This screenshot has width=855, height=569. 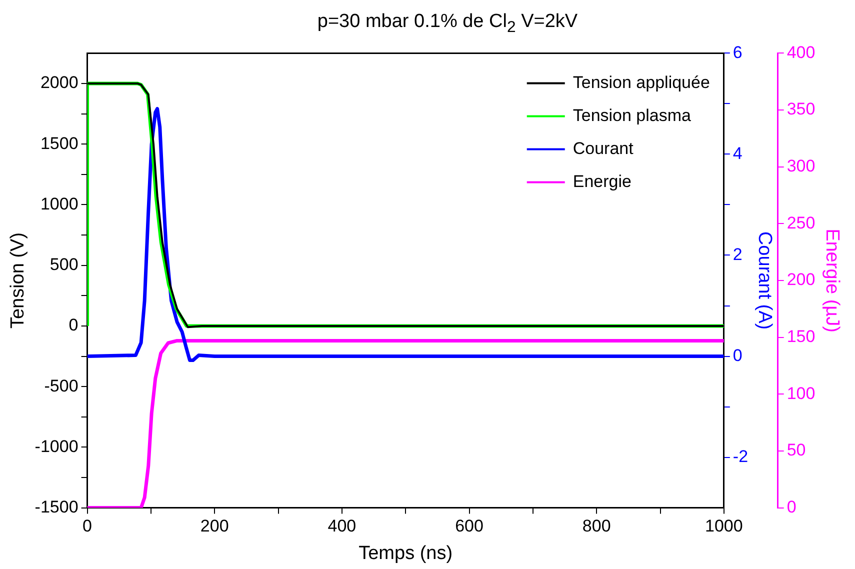 I want to click on chart-title: p=30 mbar 0.1% de Cl$_{2}$ V=2kV, so click(x=447, y=24).